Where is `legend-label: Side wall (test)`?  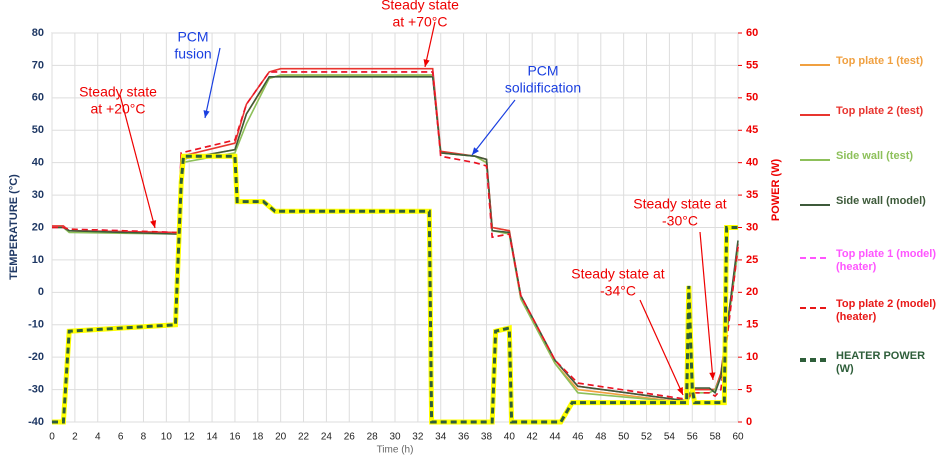 legend-label: Side wall (test) is located at coordinates (875, 156).